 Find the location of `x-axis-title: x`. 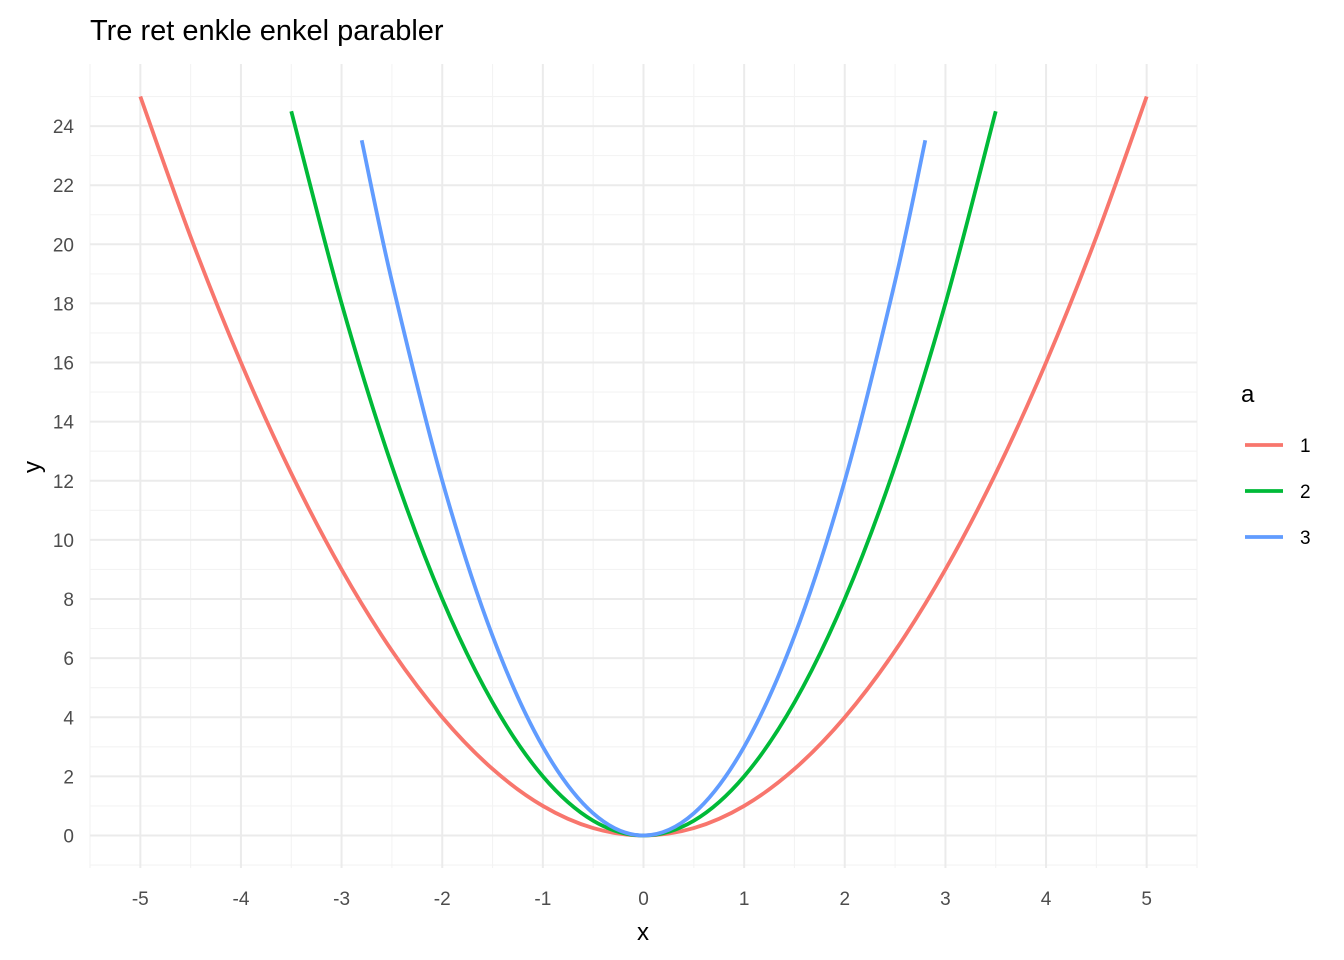

x-axis-title: x is located at coordinates (643, 932).